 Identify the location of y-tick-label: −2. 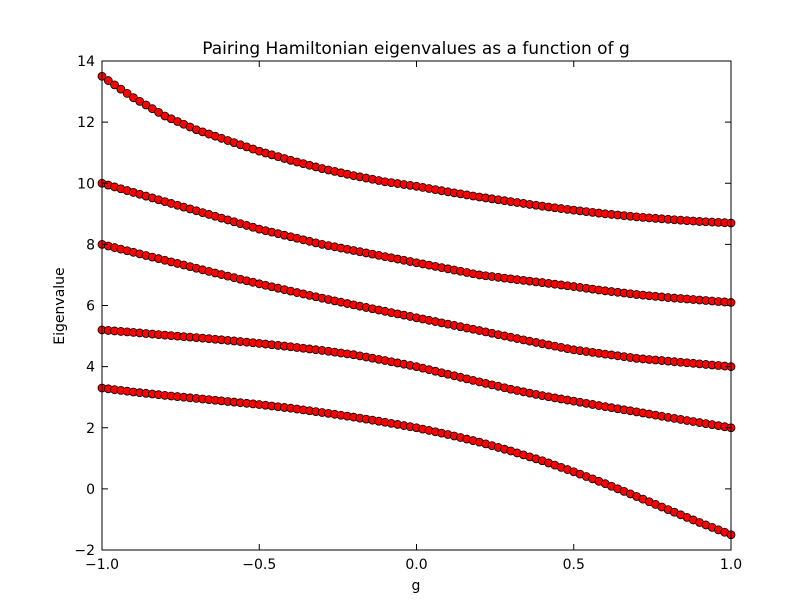
(84, 551).